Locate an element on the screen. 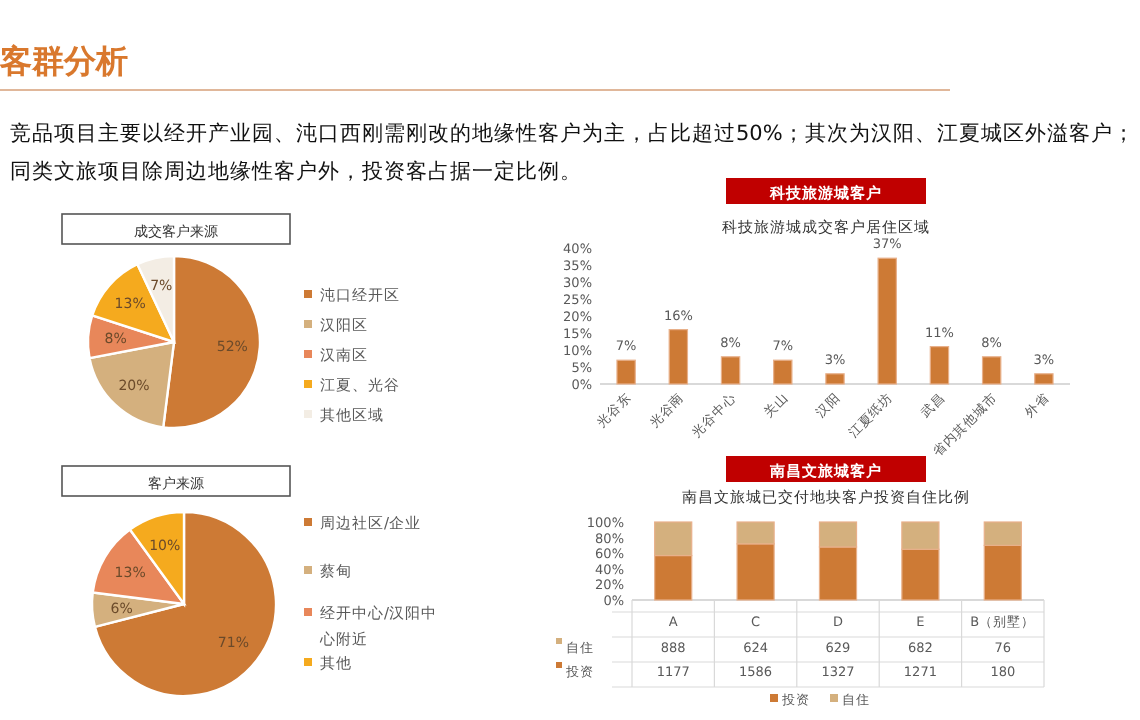 The height and width of the screenshot is (720, 1140). text: 竞品项目主要以经开产业园、沌口西刚需刚改的地缘性客户为主，占比超过50%；其次为汉阳、江夏城区外溢客户；同类文旅项目除周边地缘性客户外，投资客占据一定比例。 is located at coordinates (572, 152).